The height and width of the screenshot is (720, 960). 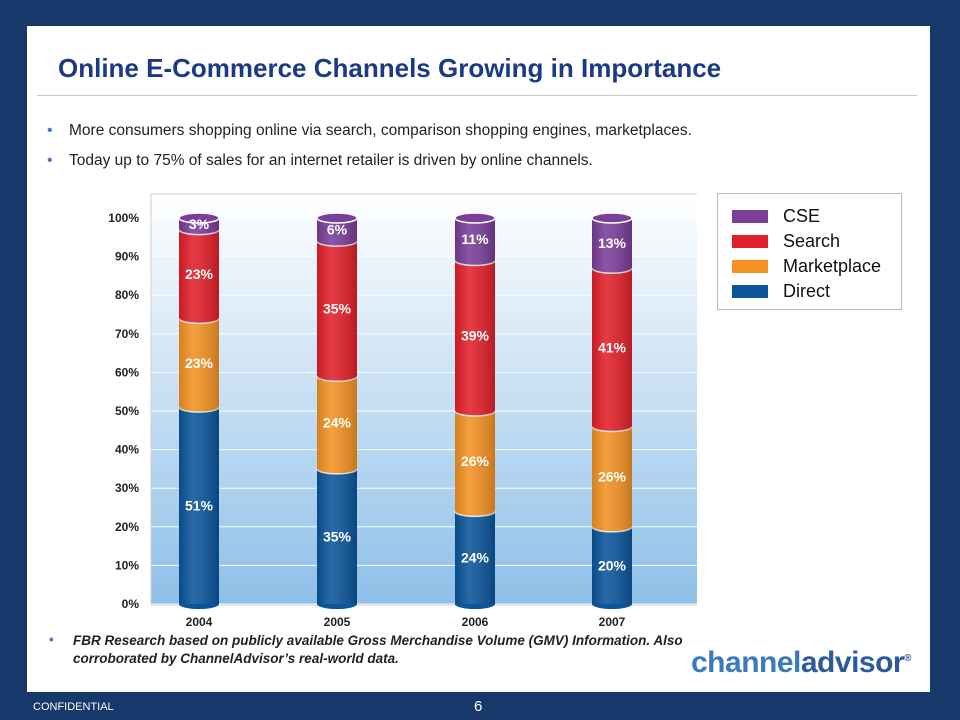 What do you see at coordinates (199, 224) in the screenshot?
I see `data-label: 3%` at bounding box center [199, 224].